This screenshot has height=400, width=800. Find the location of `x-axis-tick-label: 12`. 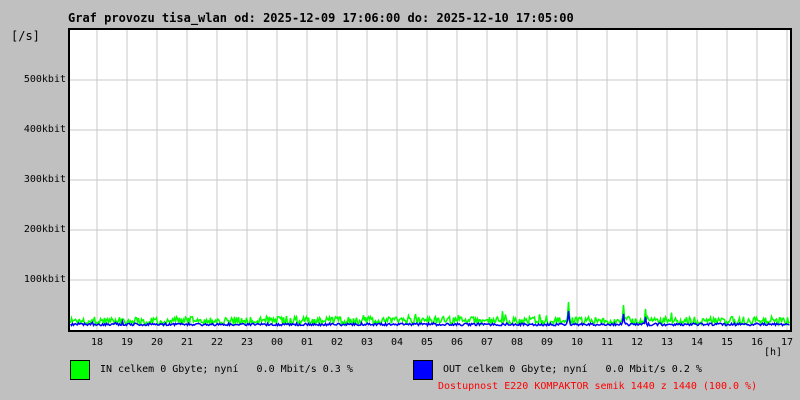

x-axis-tick-label: 12 is located at coordinates (637, 342).